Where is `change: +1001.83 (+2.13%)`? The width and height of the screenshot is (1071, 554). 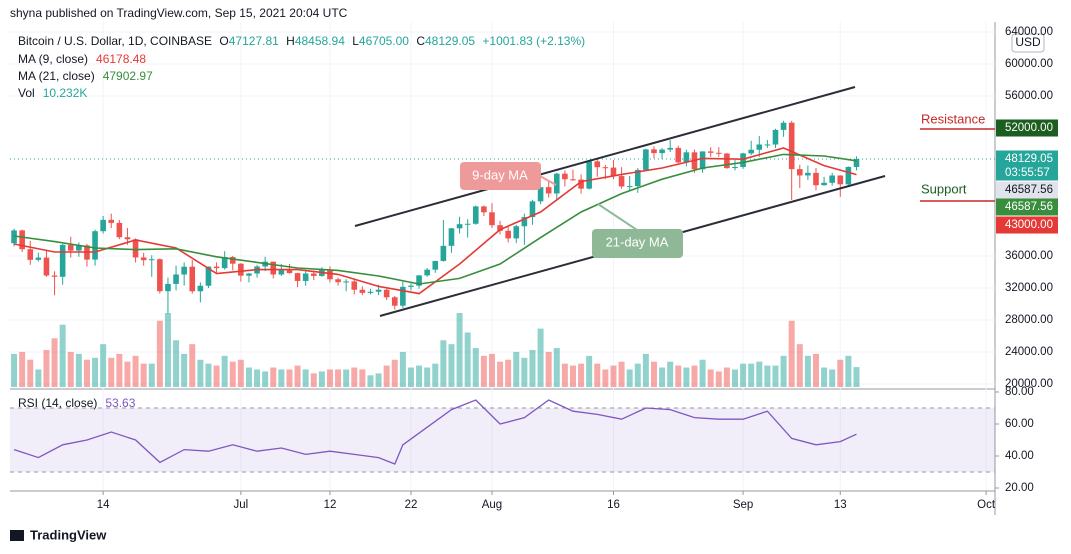 change: +1001.83 (+2.13%) is located at coordinates (533, 41).